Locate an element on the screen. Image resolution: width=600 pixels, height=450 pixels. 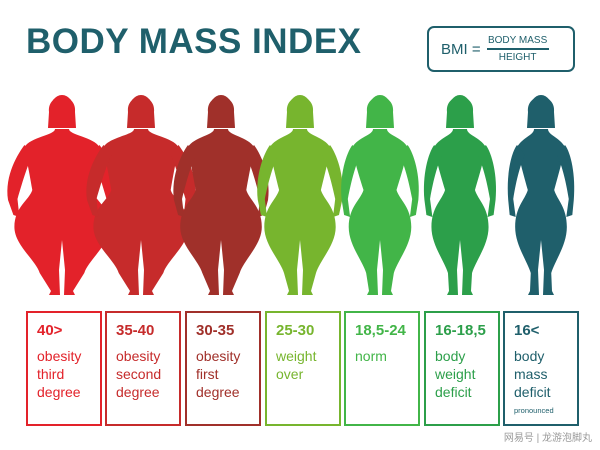
bmi-description-line: norm is located at coordinates (371, 356).